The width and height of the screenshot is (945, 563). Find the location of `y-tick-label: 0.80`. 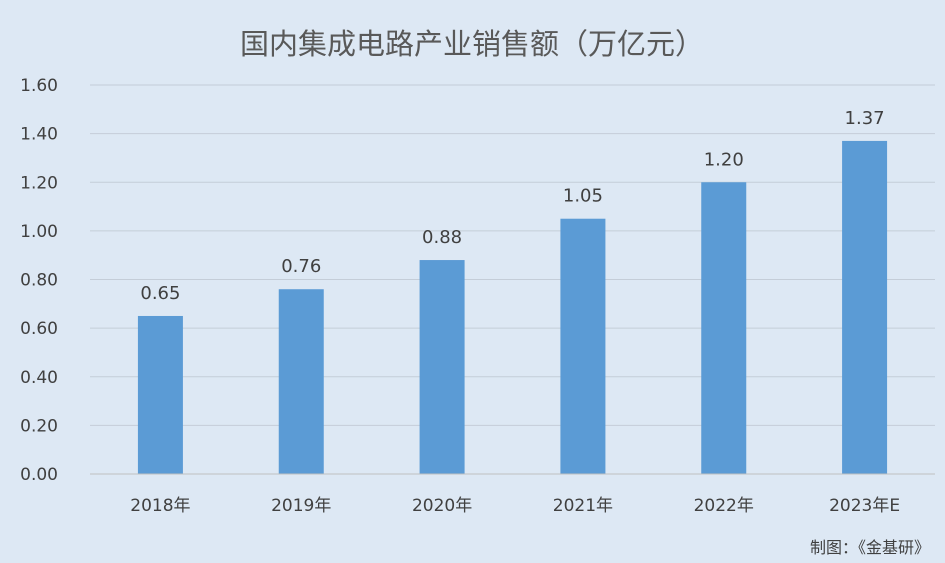

y-tick-label: 0.80 is located at coordinates (39, 281).